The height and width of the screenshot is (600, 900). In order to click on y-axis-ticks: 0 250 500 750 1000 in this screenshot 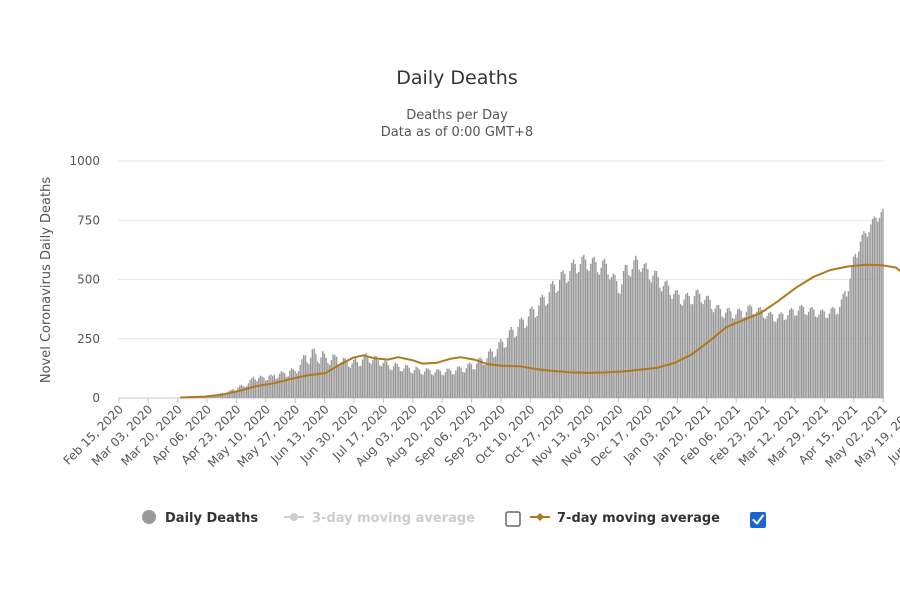, I will do `click(84, 279)`.